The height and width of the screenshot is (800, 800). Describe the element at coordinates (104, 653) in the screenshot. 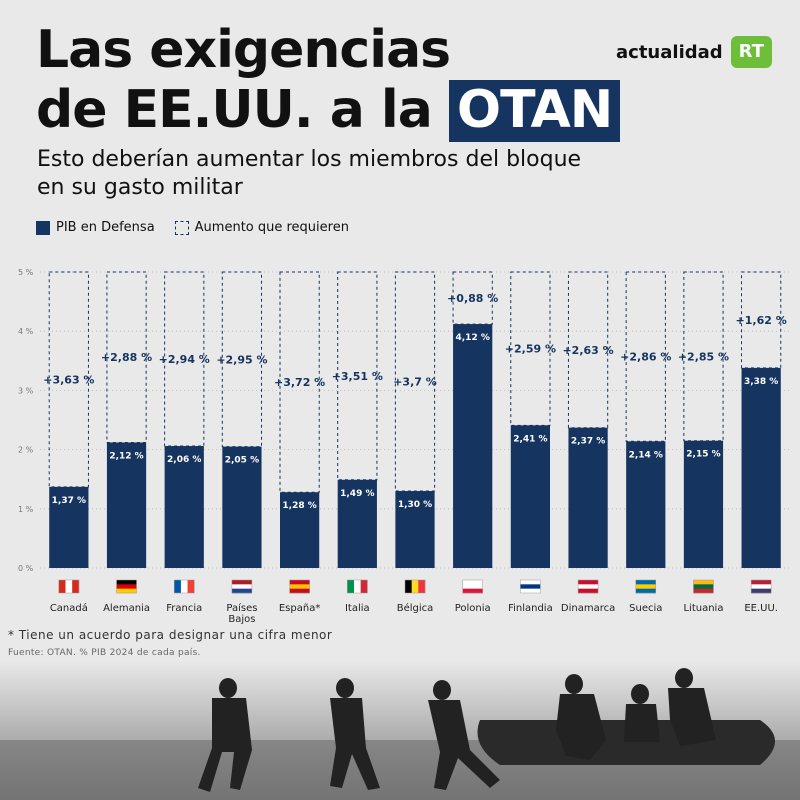

I see `source-note: Fuente: OTAN. % PIB 2024 de cada país.` at that location.